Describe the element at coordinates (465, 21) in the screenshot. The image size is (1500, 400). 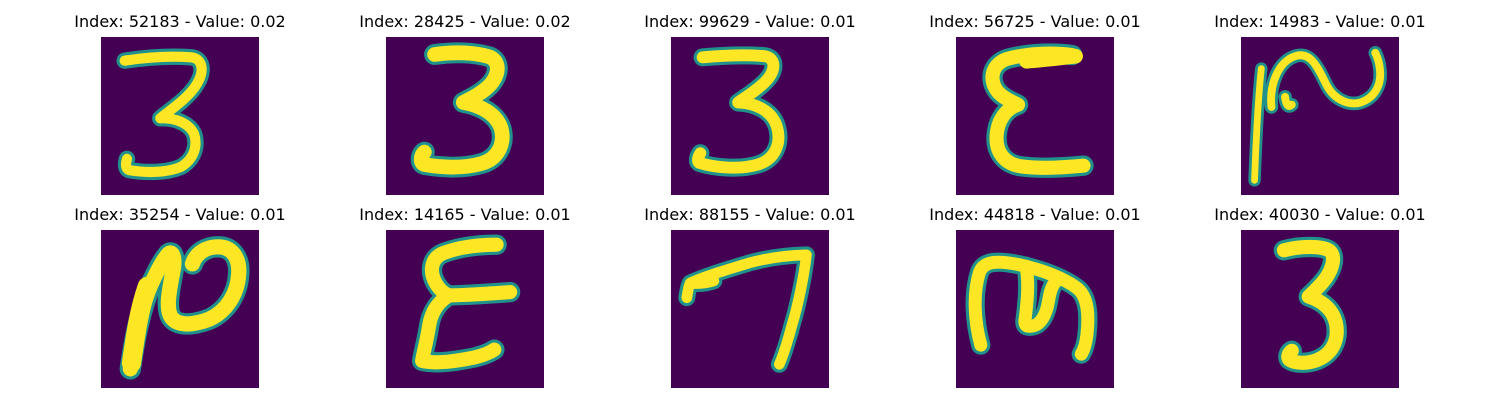
I see `panel-title: Index: 28425 - Value: 0.02` at that location.